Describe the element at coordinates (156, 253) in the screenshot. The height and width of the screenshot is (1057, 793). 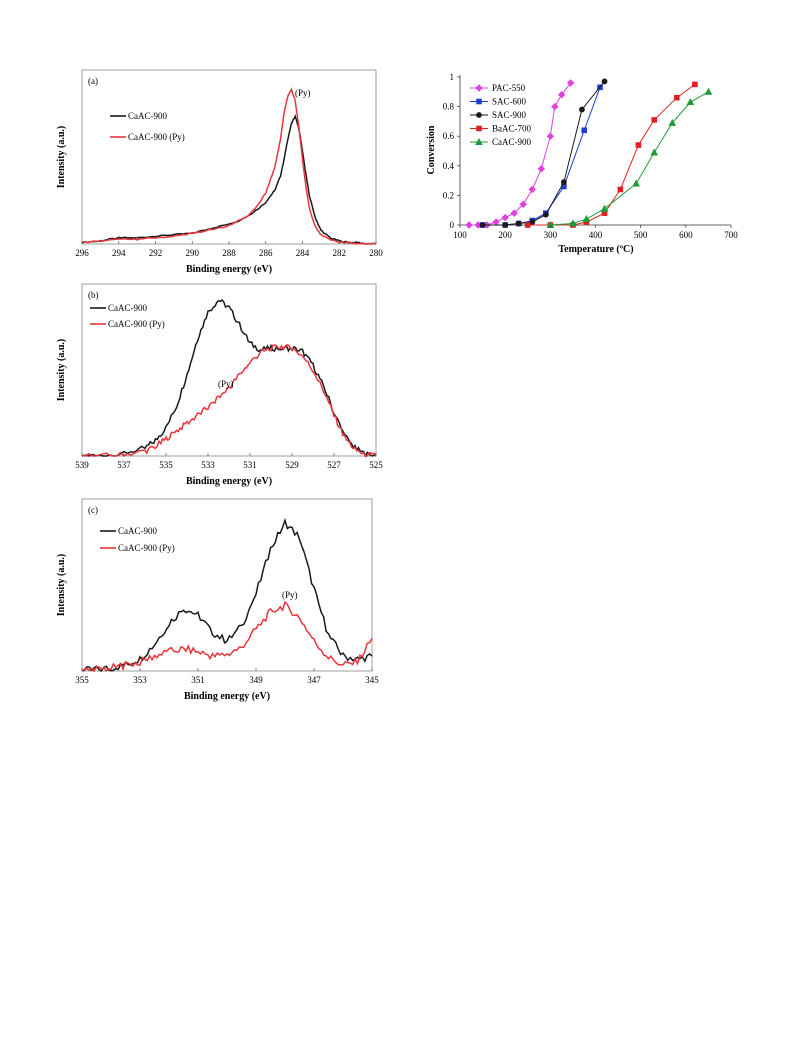
I see `x-tick-label: 292` at that location.